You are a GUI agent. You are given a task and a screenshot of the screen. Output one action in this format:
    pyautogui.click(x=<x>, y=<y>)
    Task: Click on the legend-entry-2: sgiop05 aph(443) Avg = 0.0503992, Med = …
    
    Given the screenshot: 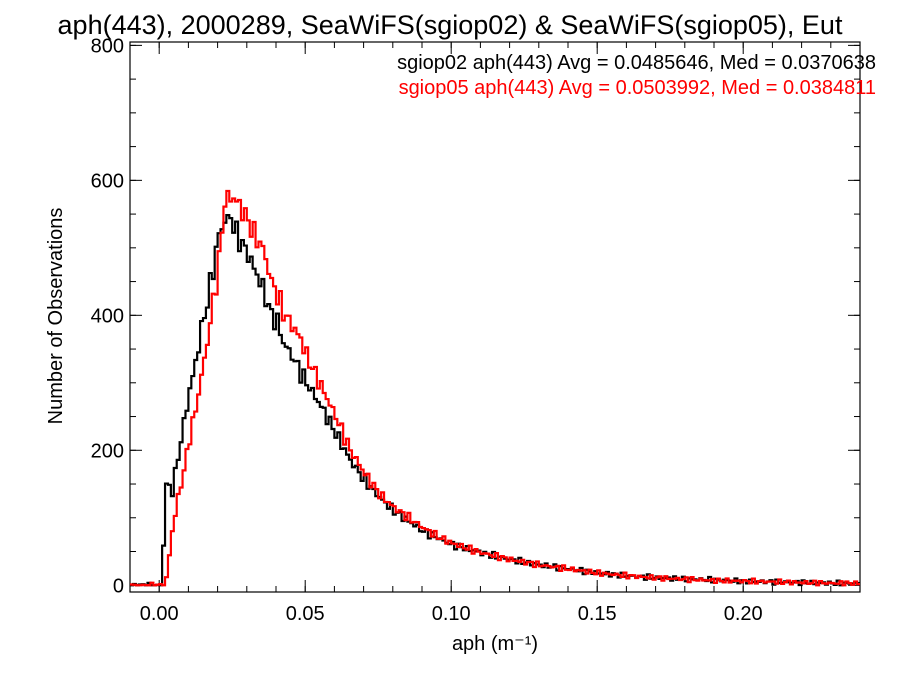 What is the action you would take?
    pyautogui.click(x=637, y=88)
    